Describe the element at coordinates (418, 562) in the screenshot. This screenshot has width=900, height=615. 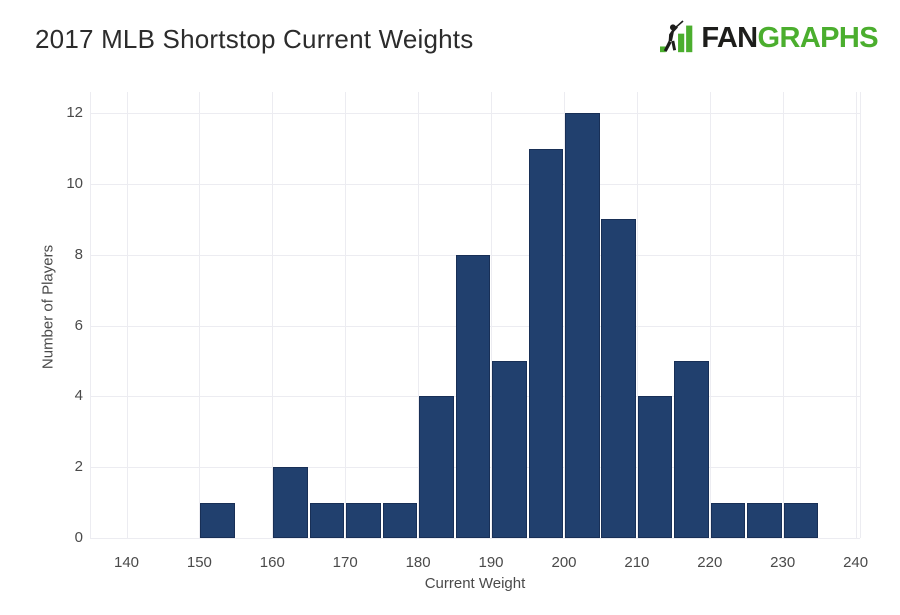
I see `x-tick-label: 180` at that location.